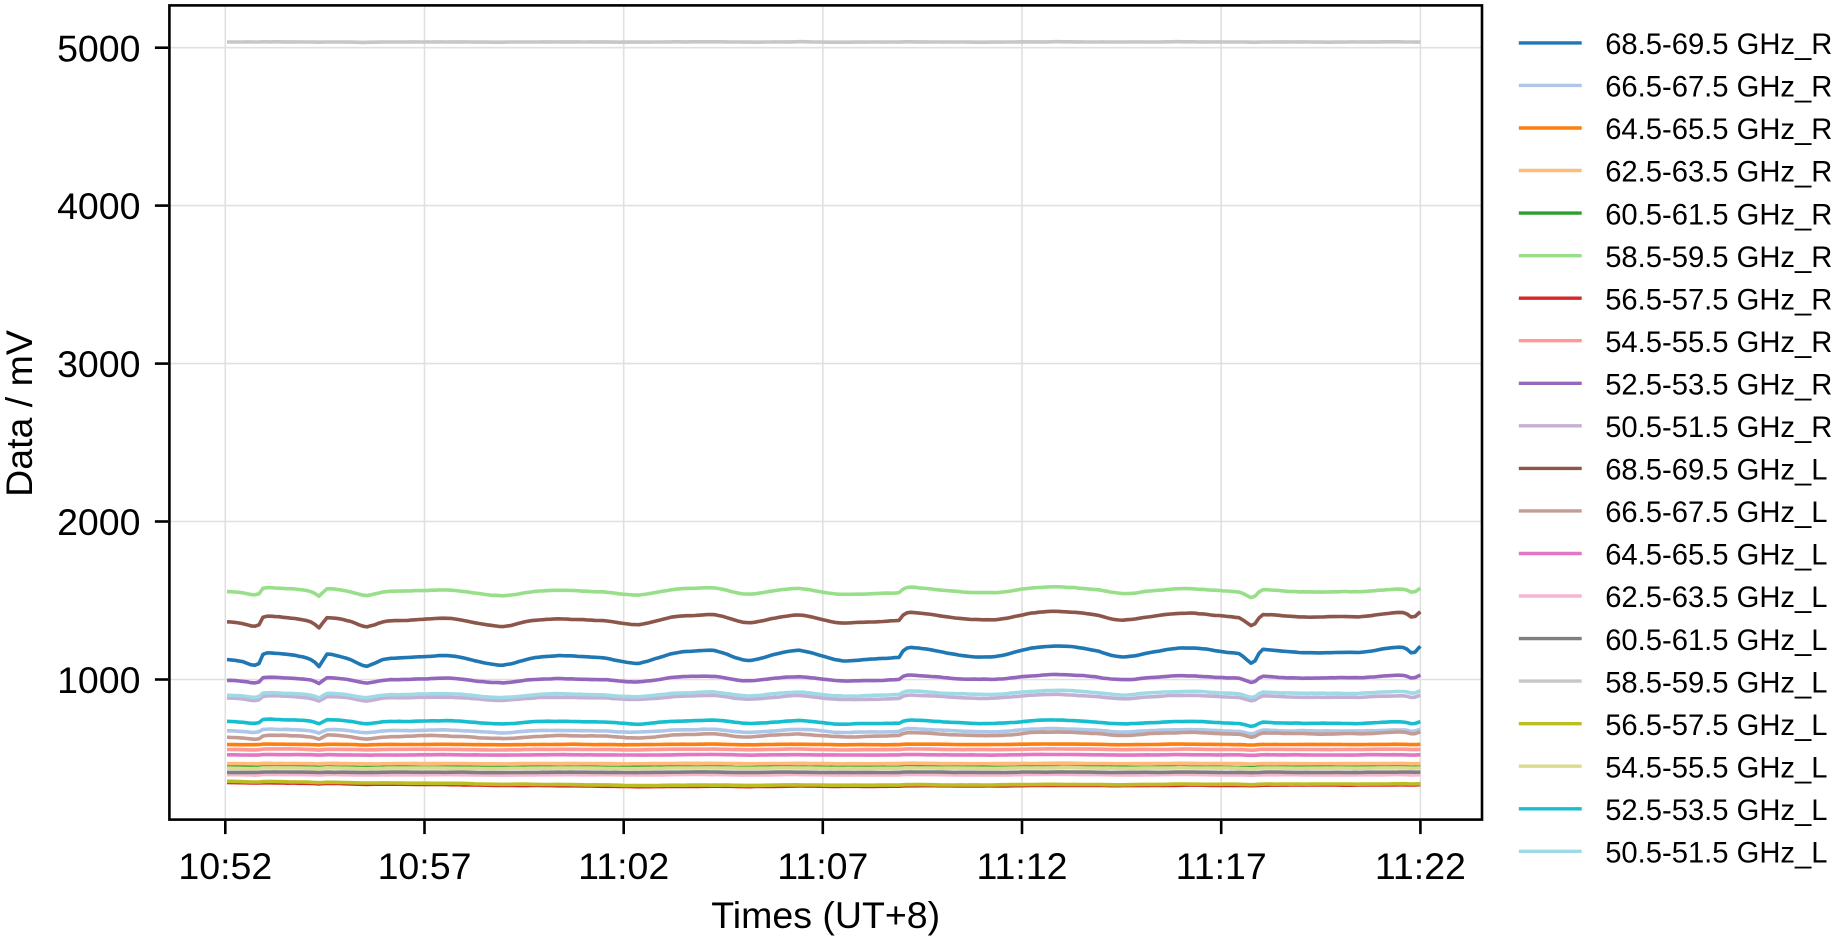 This screenshot has height=946, width=1847. Describe the element at coordinates (1718, 130) in the screenshot. I see `svg-text: 64.5-65.5 GHz_R` at that location.